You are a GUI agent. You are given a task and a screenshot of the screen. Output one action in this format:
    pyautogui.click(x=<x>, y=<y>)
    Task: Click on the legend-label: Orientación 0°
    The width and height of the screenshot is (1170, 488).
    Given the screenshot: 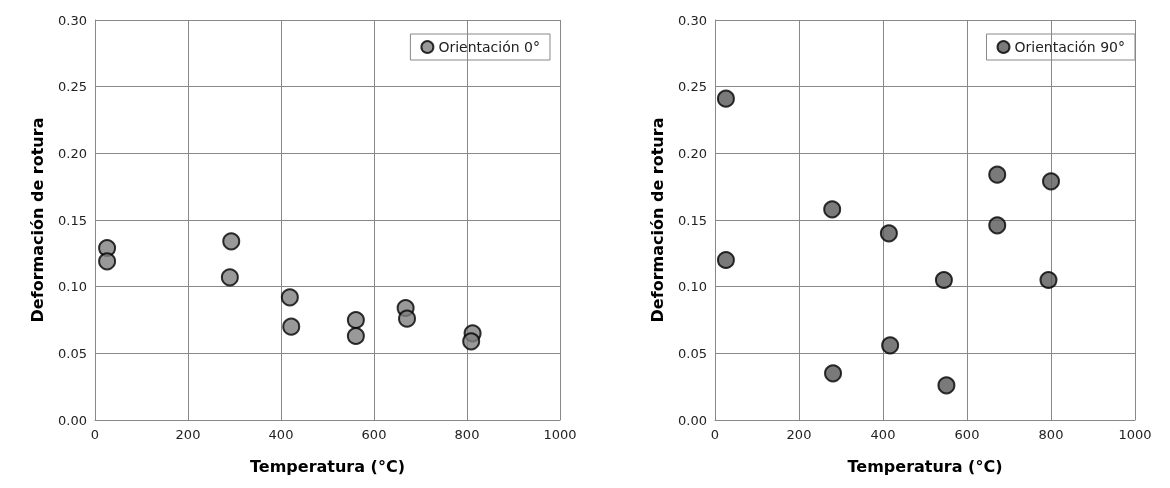 What is the action you would take?
    pyautogui.click(x=489, y=47)
    